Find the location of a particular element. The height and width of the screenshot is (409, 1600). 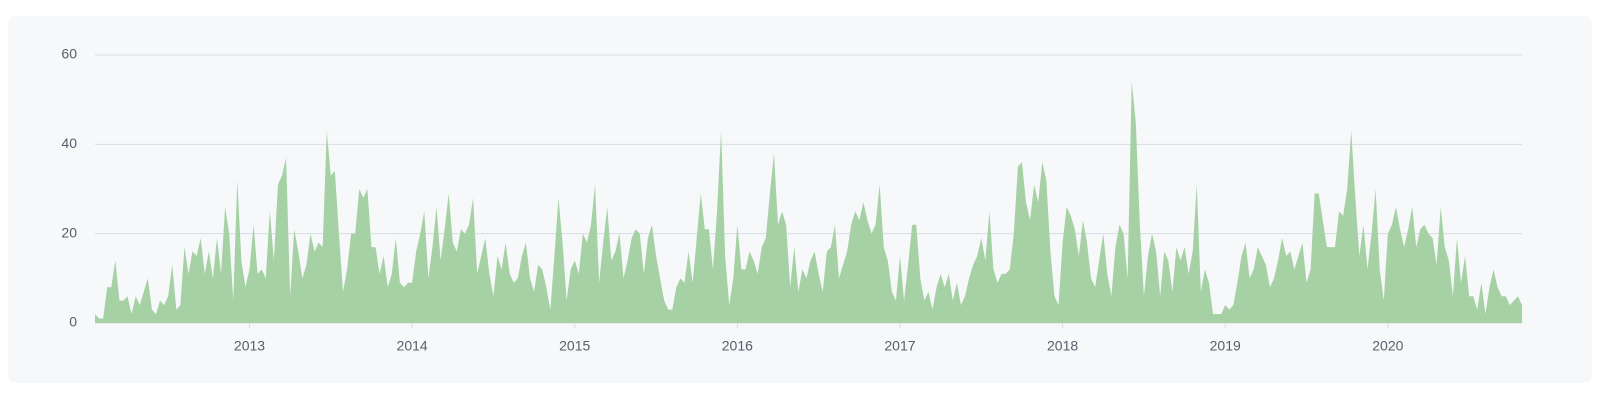

x-tick-label: 2013 is located at coordinates (249, 346).